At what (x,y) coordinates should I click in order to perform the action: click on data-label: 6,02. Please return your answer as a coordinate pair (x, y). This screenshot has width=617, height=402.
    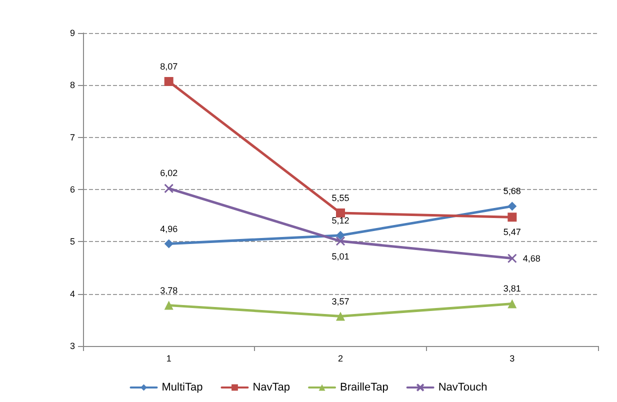
    Looking at the image, I should click on (169, 173).